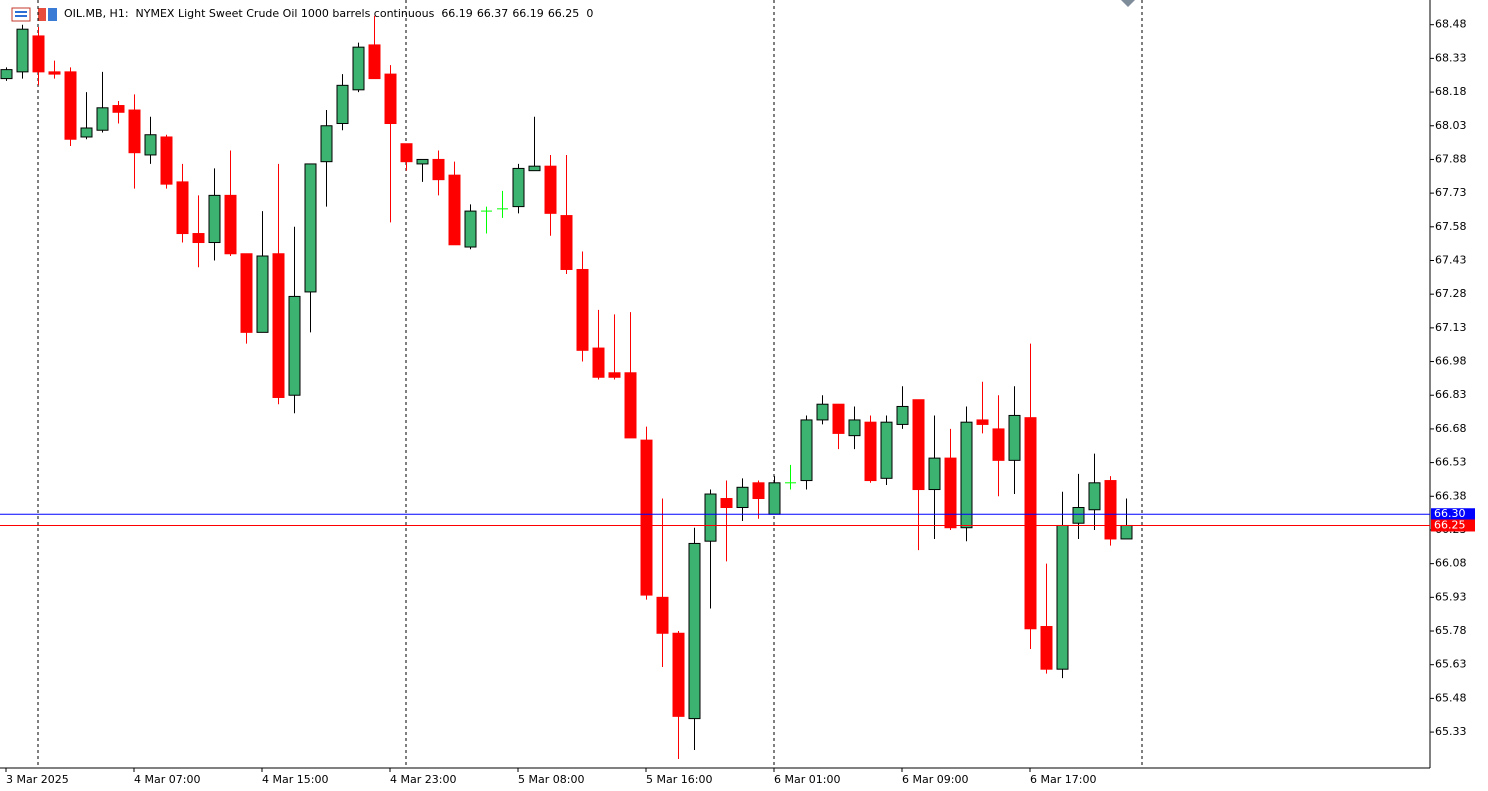 The width and height of the screenshot is (1488, 791). What do you see at coordinates (1451, 664) in the screenshot?
I see `y-tick-label: 65.63` at bounding box center [1451, 664].